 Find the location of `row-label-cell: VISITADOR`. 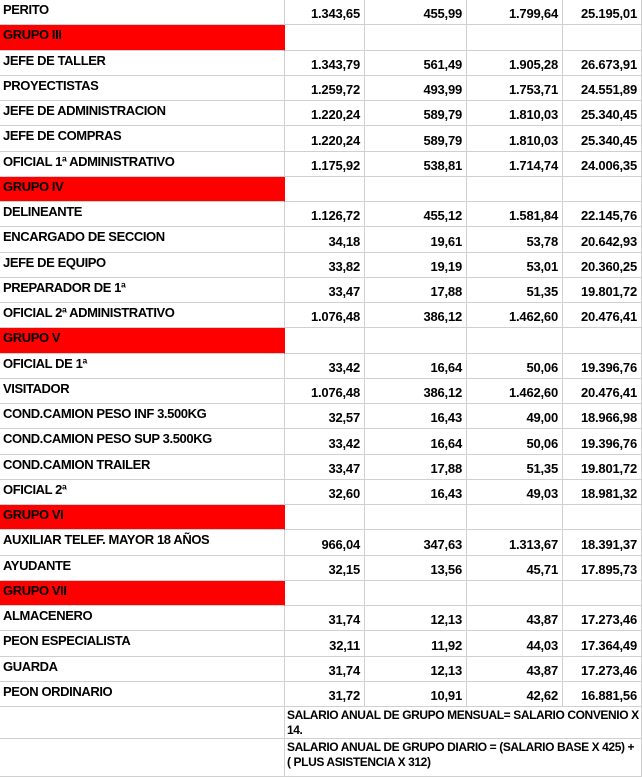

row-label-cell: VISITADOR is located at coordinates (142, 391).